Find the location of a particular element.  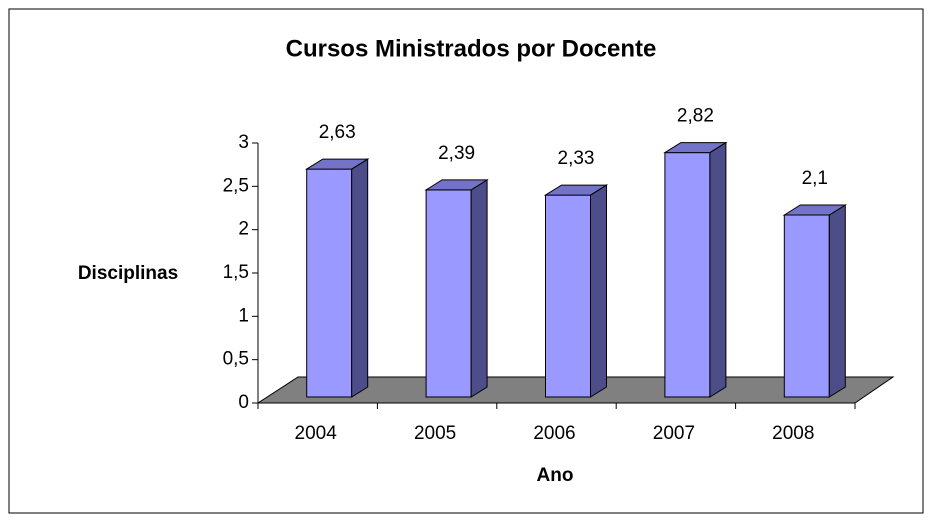

x-tick-label: 2004 is located at coordinates (316, 433).